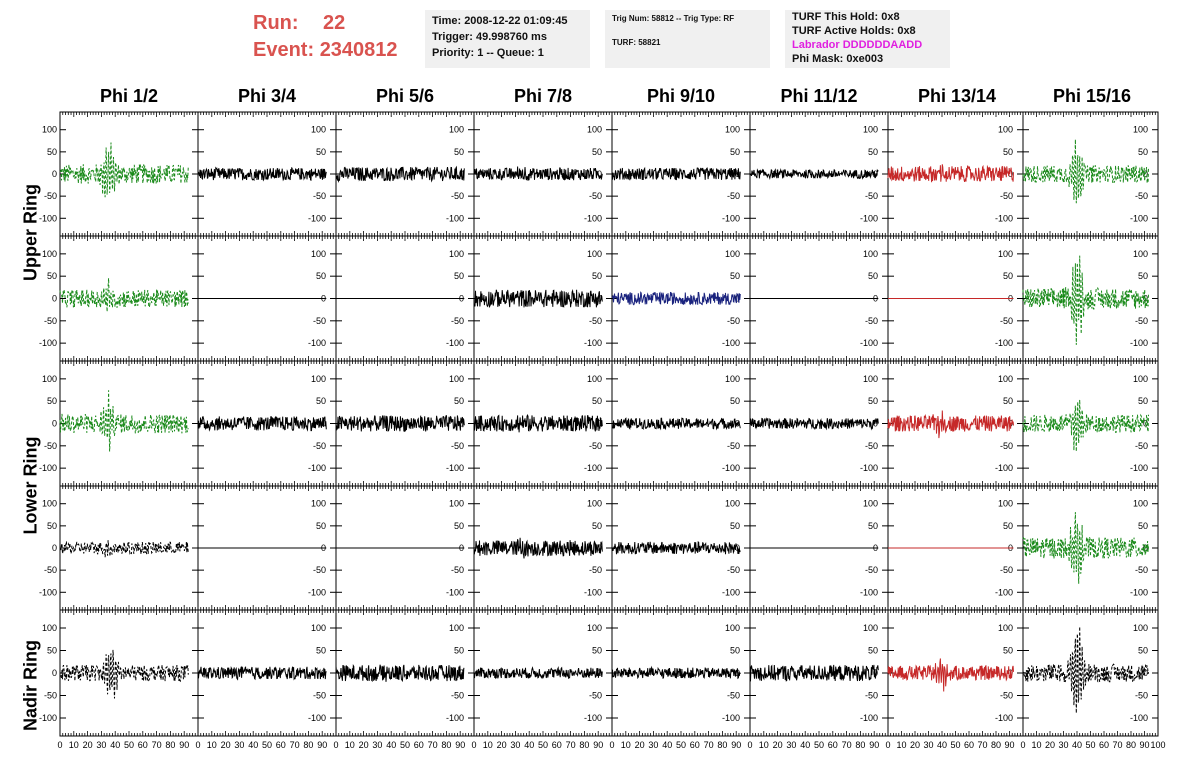 The height and width of the screenshot is (772, 1196). What do you see at coordinates (325, 37) in the screenshot?
I see `run-event-header: Run: 22 Event: 2340812` at bounding box center [325, 37].